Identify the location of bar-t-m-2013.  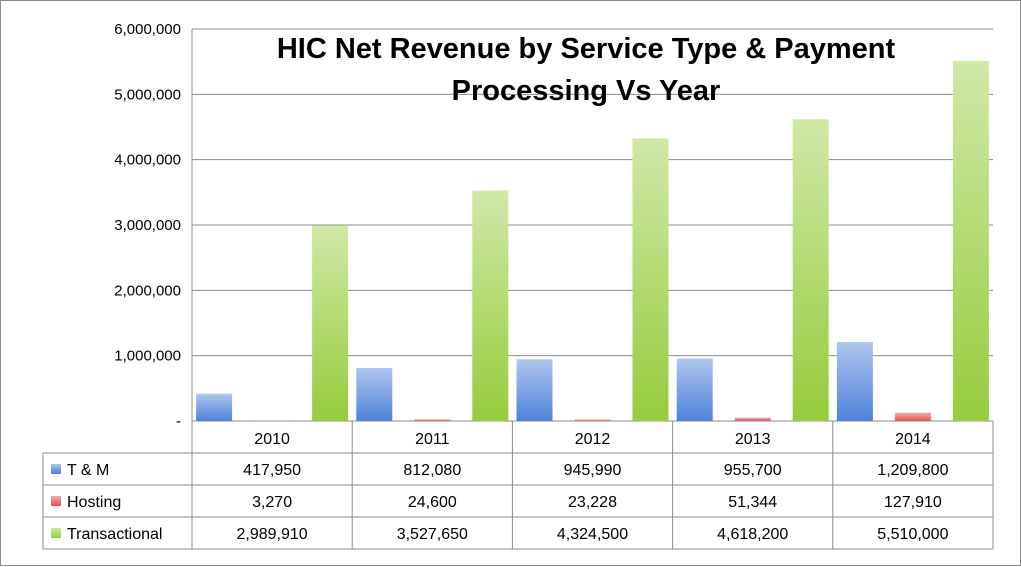
(694, 389).